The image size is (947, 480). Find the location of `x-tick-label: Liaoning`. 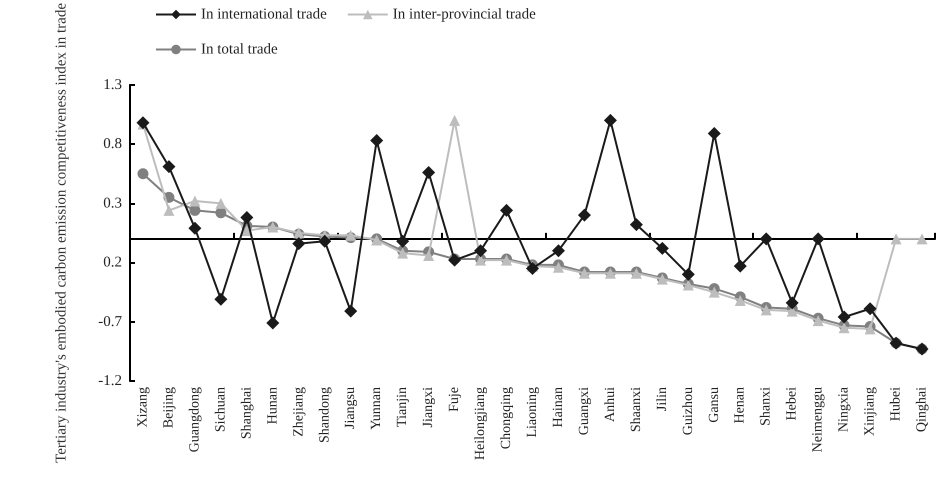

x-tick-label: Liaoning is located at coordinates (532, 412).